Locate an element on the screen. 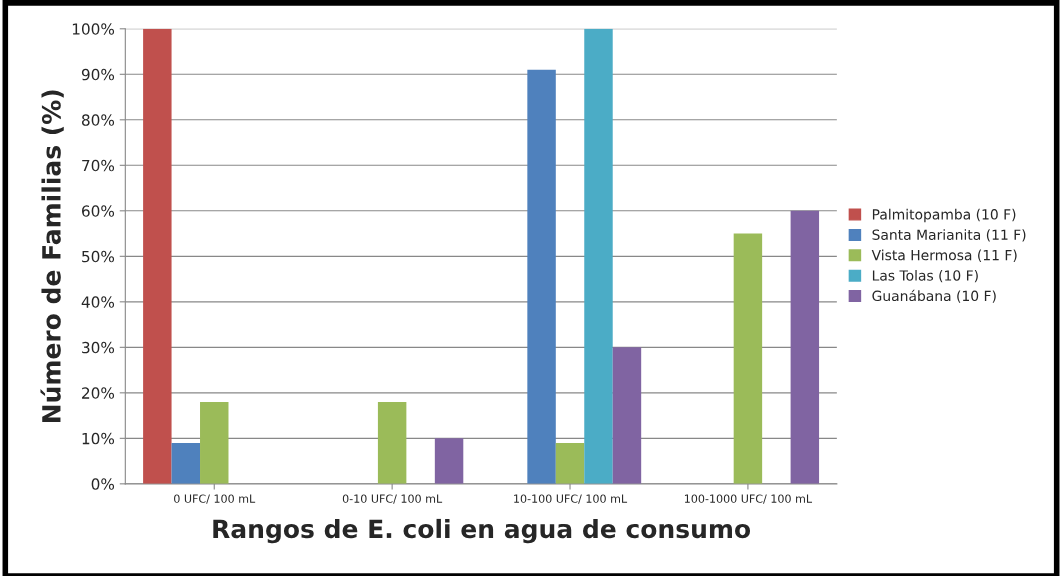  x-tick-label: 100-1000 UFC/ 100 mL is located at coordinates (748, 499).